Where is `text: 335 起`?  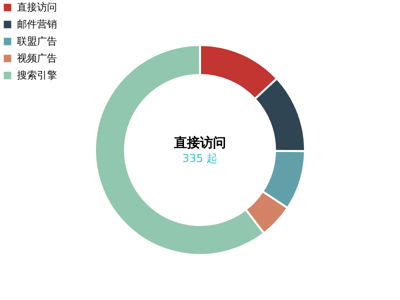 text: 335 起 is located at coordinates (200, 158).